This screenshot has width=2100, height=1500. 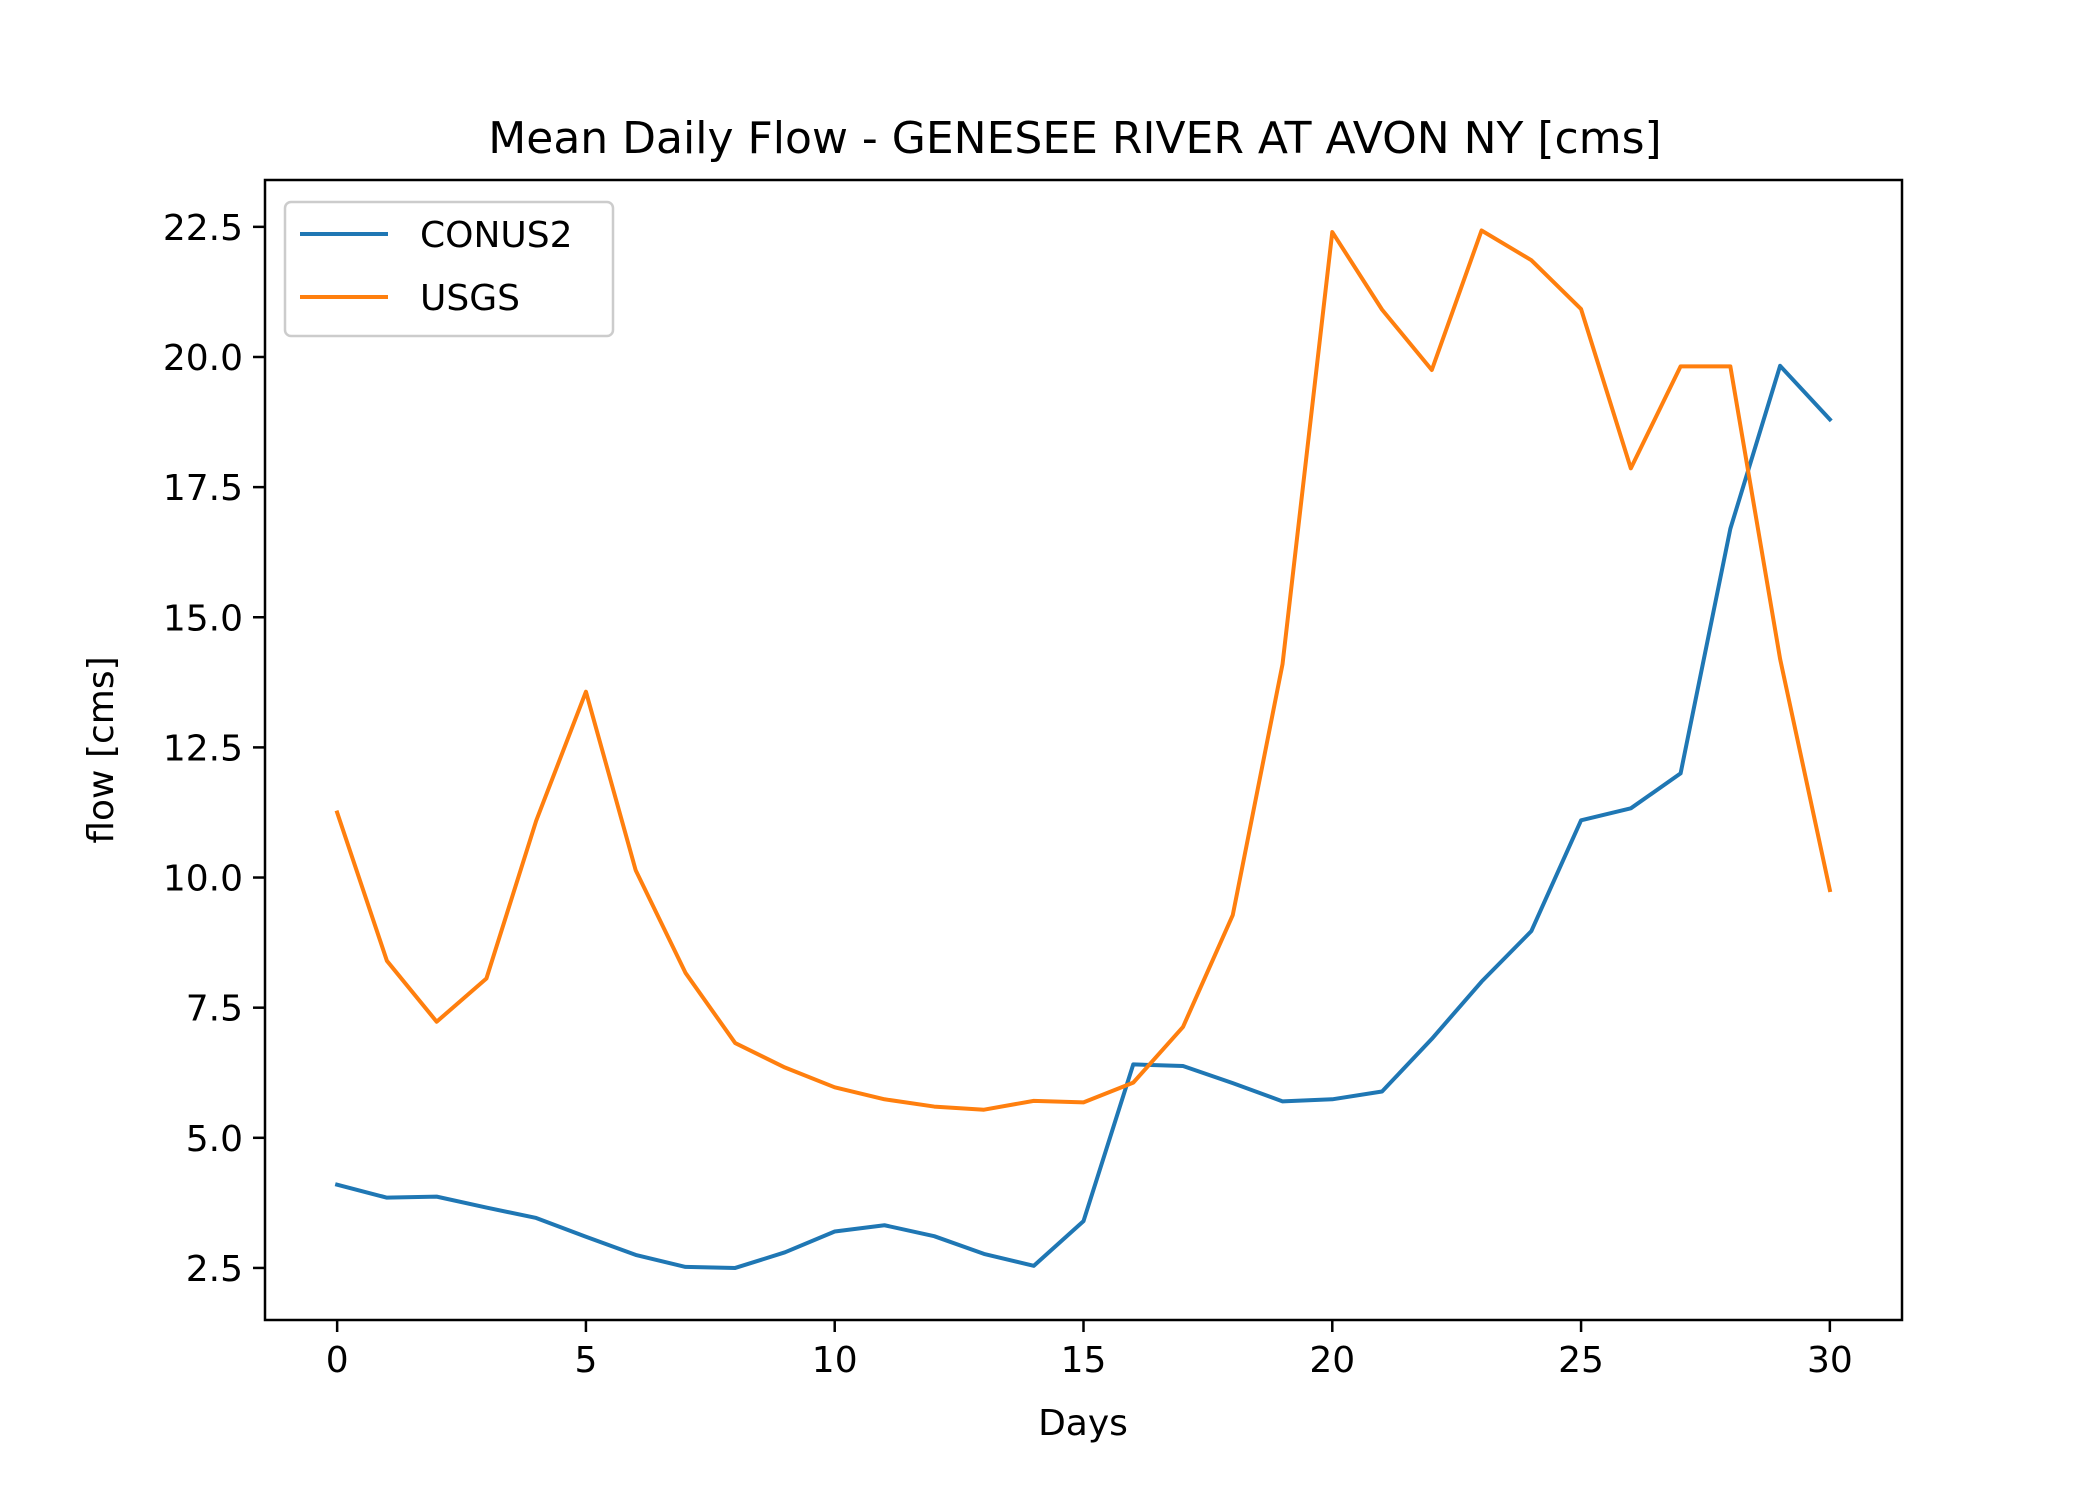 I want to click on x-tick-label: 15, so click(x=1084, y=1360).